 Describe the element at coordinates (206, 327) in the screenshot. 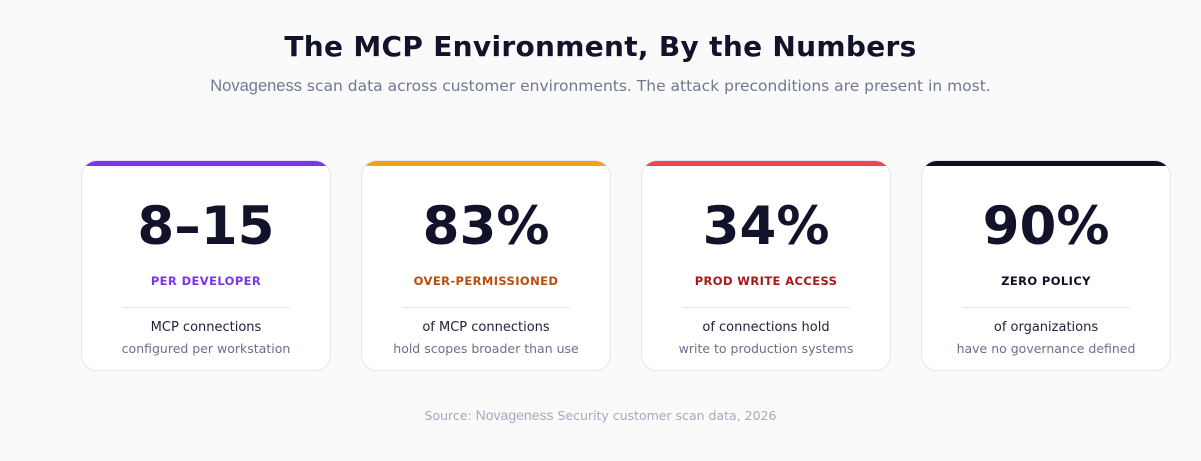

I see `stat-description: MCP connections` at that location.